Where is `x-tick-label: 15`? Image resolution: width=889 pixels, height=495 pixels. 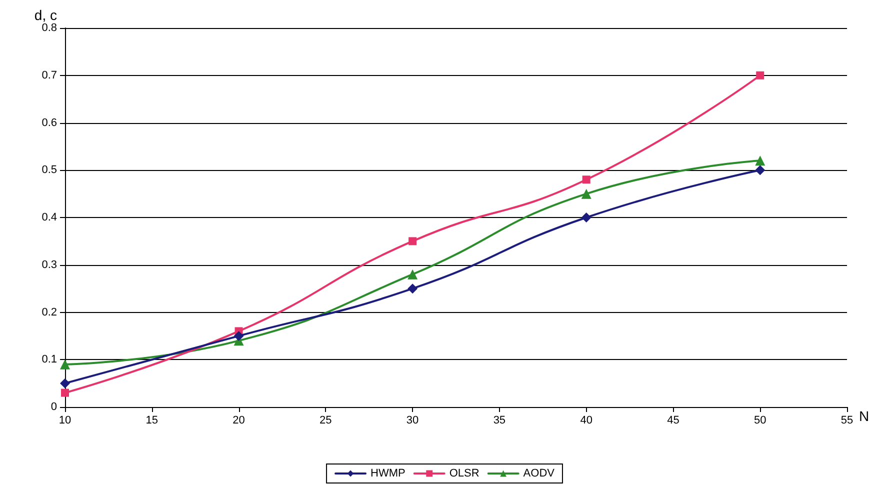 x-tick-label: 15 is located at coordinates (152, 420).